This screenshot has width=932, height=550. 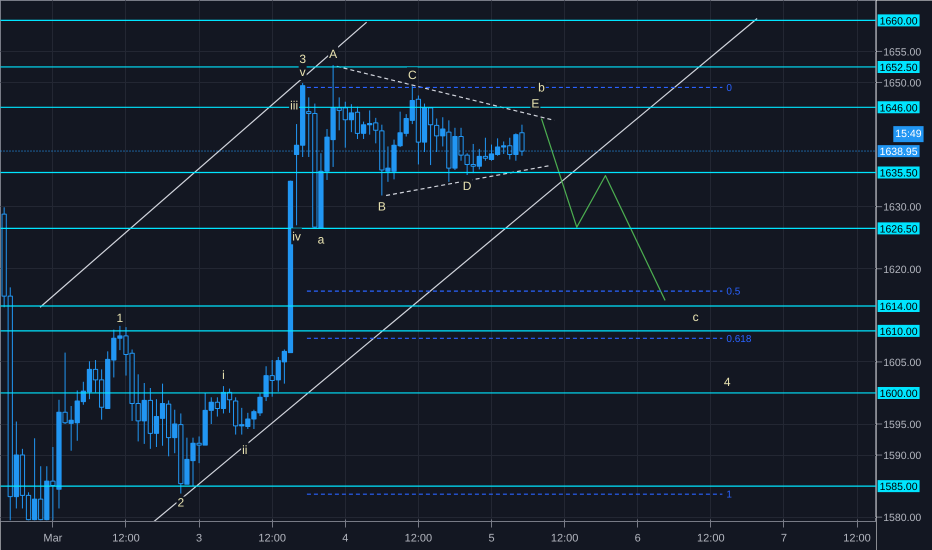 I want to click on ref-line-label: 1638.95, so click(x=899, y=152).